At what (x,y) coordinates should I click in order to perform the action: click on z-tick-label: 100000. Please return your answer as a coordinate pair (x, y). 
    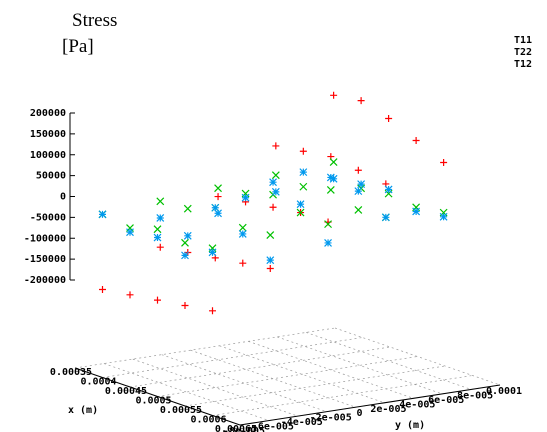
    Looking at the image, I should click on (48, 155).